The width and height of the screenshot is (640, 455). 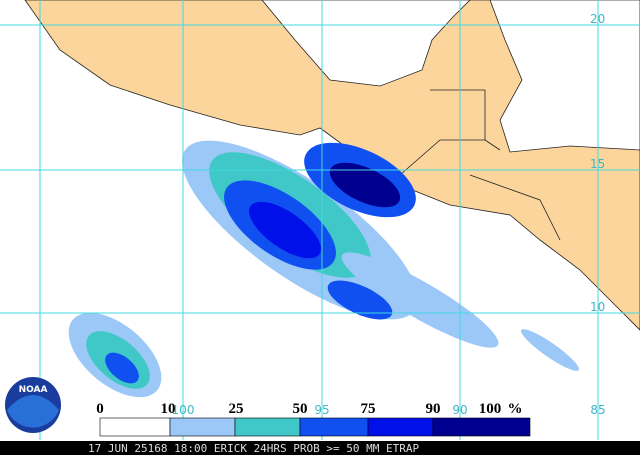 What do you see at coordinates (459, 410) in the screenshot?
I see `lon-label: 90` at bounding box center [459, 410].